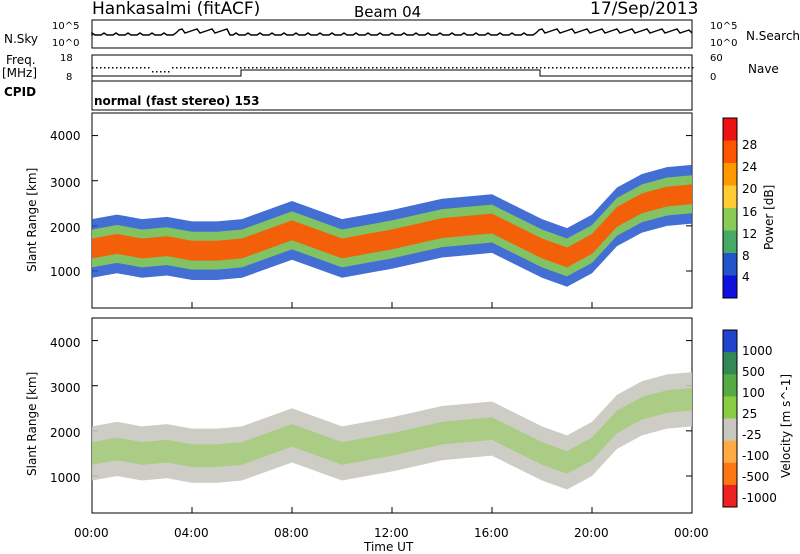 The image size is (800, 554). What do you see at coordinates (65, 388) in the screenshot?
I see `velocity-ytick: 3000` at bounding box center [65, 388].